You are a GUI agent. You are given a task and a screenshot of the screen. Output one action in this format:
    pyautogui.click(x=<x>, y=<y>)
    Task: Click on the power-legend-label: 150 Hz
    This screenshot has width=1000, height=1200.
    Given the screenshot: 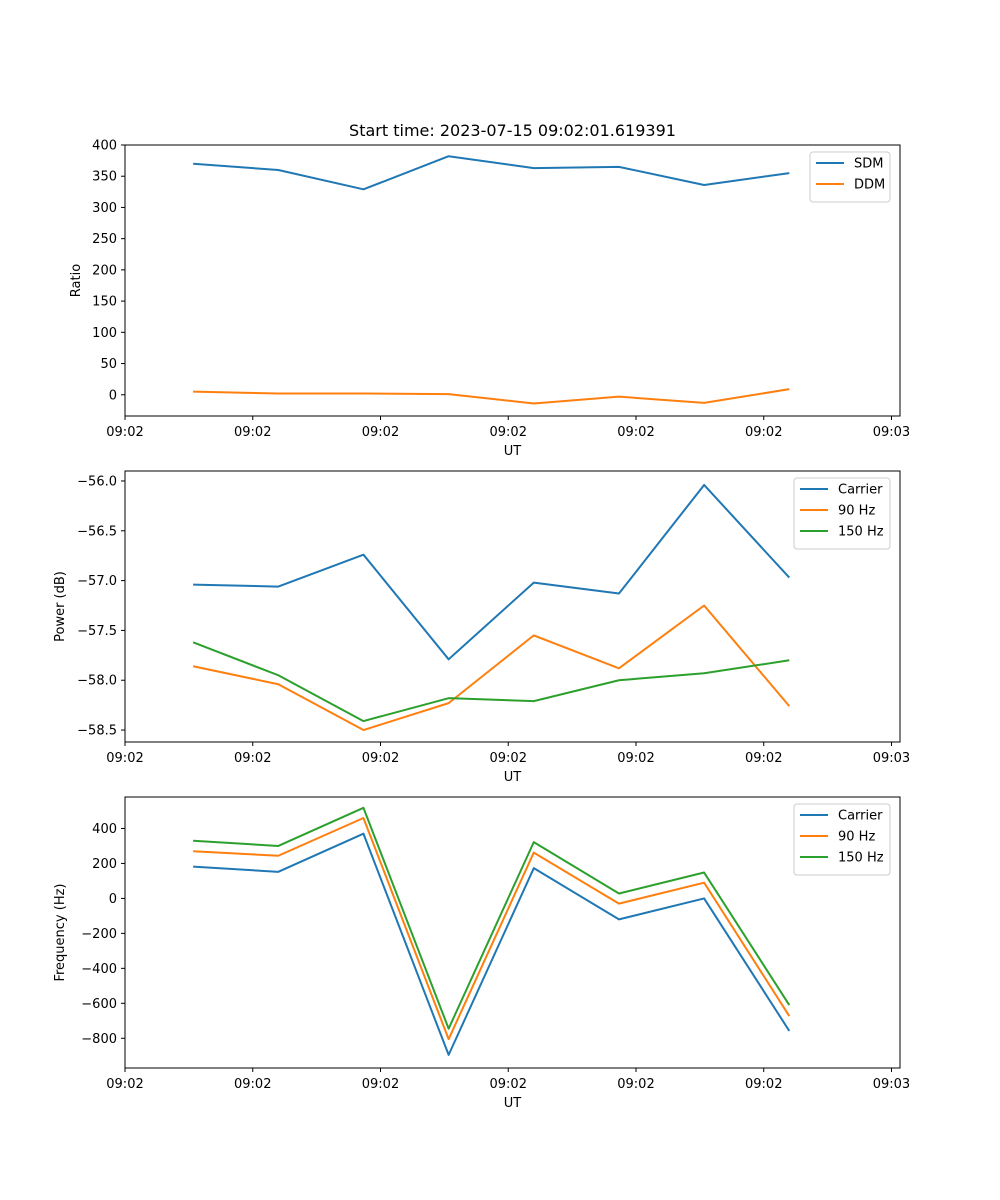 What is the action you would take?
    pyautogui.click(x=861, y=532)
    